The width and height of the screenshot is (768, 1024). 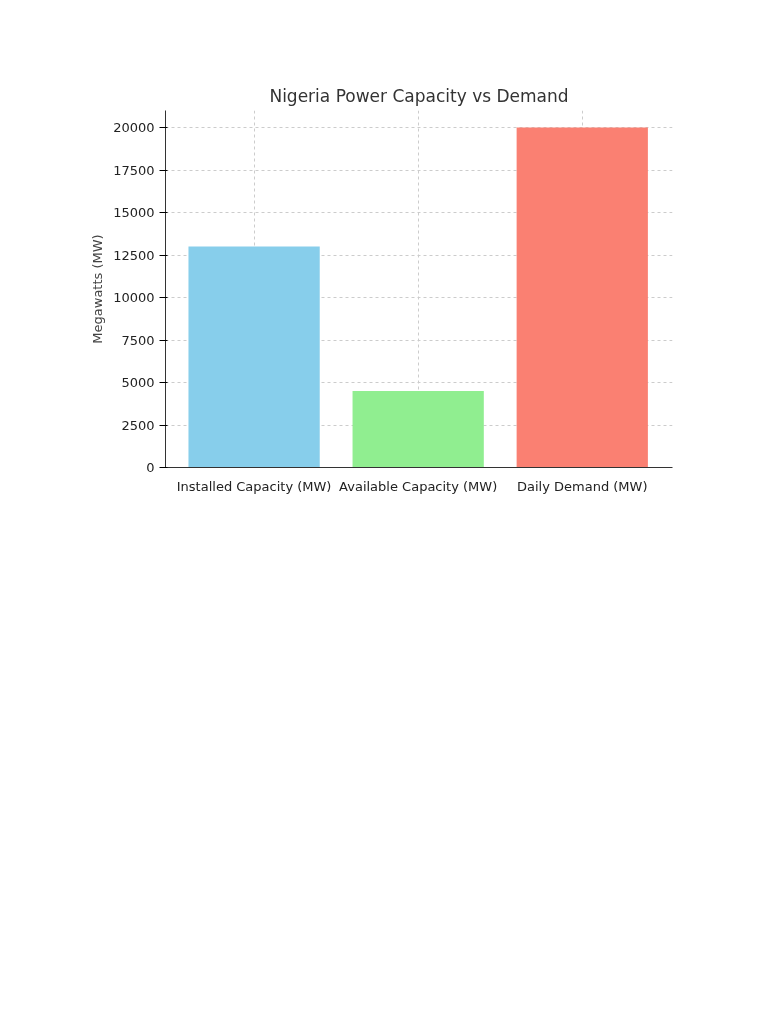 I want to click on y-tick-label: 2500, so click(x=138, y=425).